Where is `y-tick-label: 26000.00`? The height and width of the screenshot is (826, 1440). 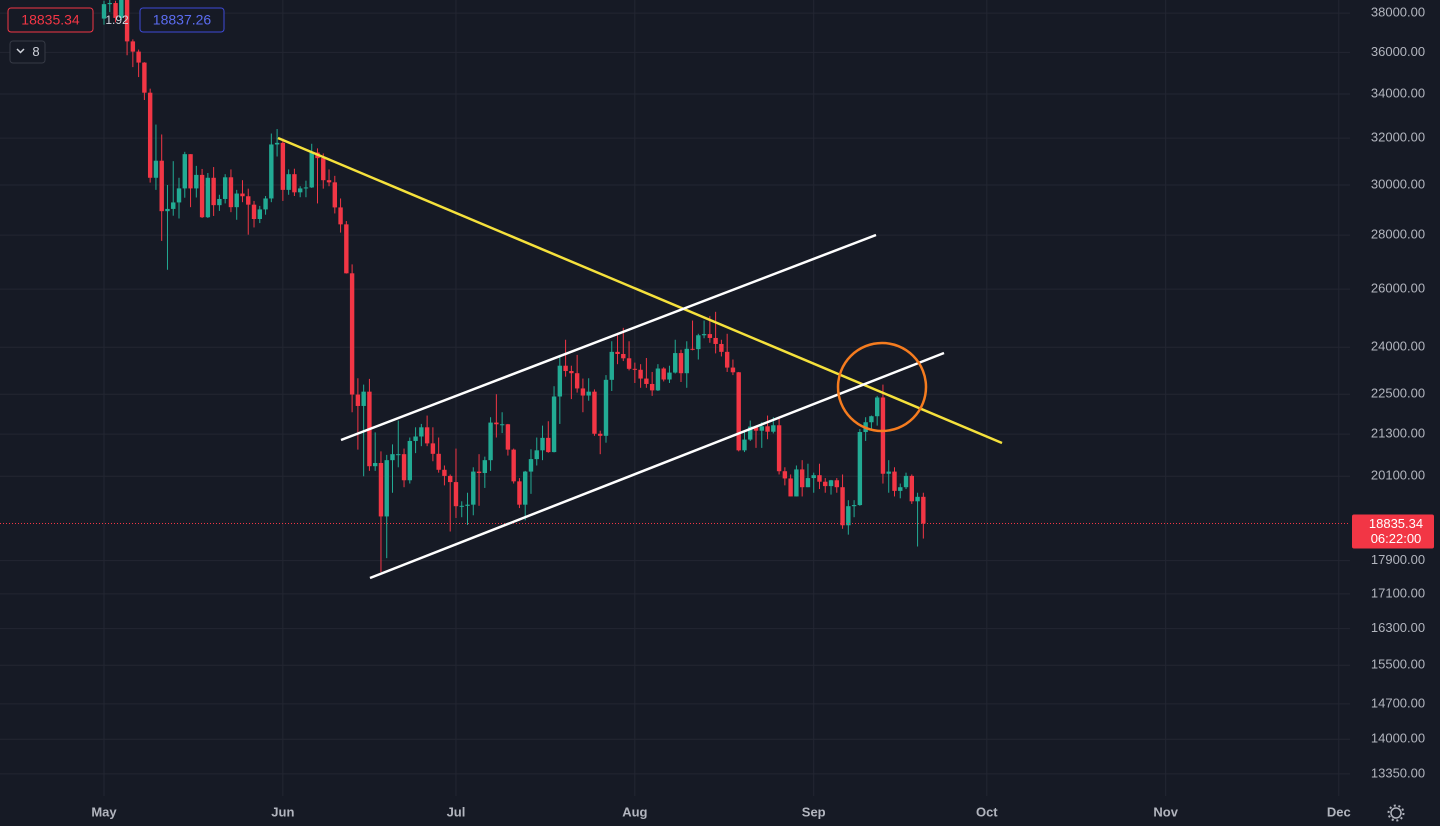
y-tick-label: 26000.00 is located at coordinates (1398, 288).